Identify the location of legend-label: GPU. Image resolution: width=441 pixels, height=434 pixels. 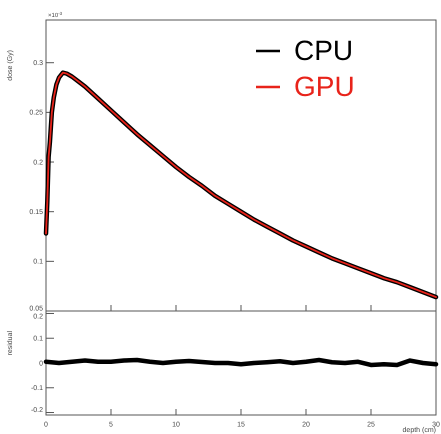
(324, 86).